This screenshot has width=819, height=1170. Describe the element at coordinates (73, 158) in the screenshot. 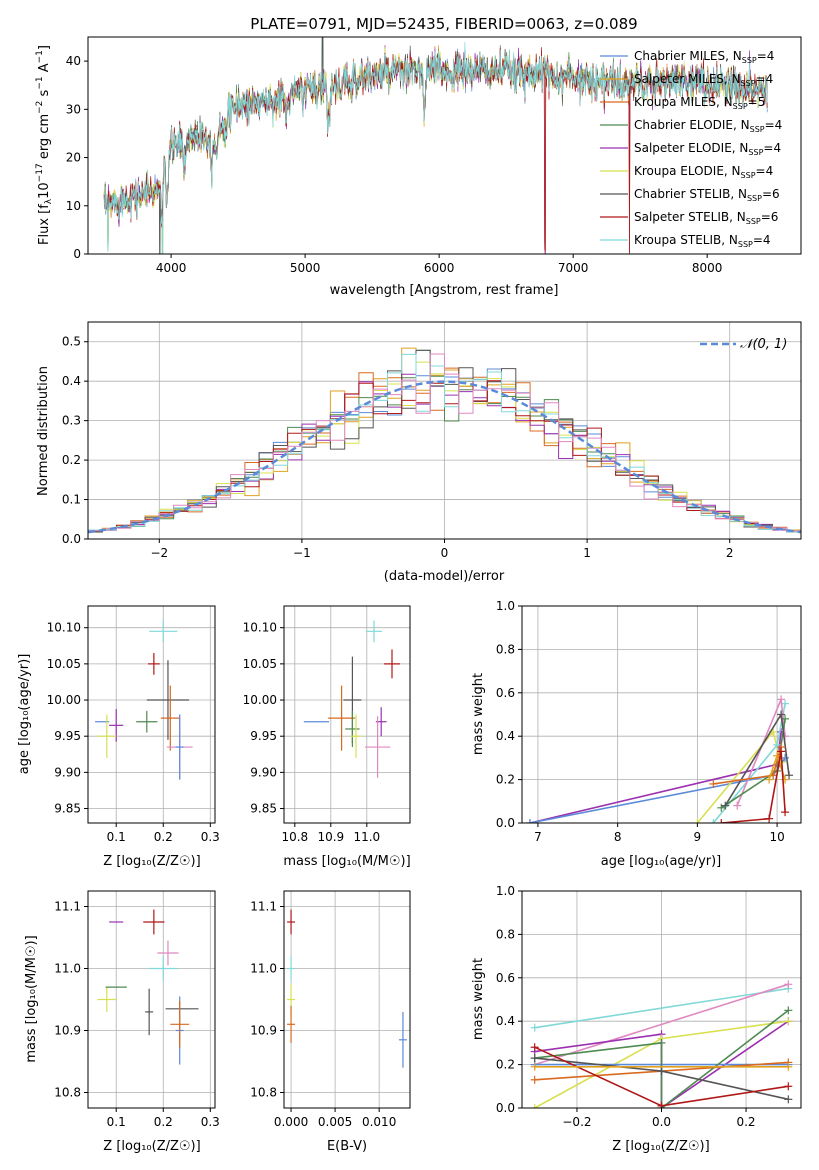

I see `y-tick-label: 20` at that location.